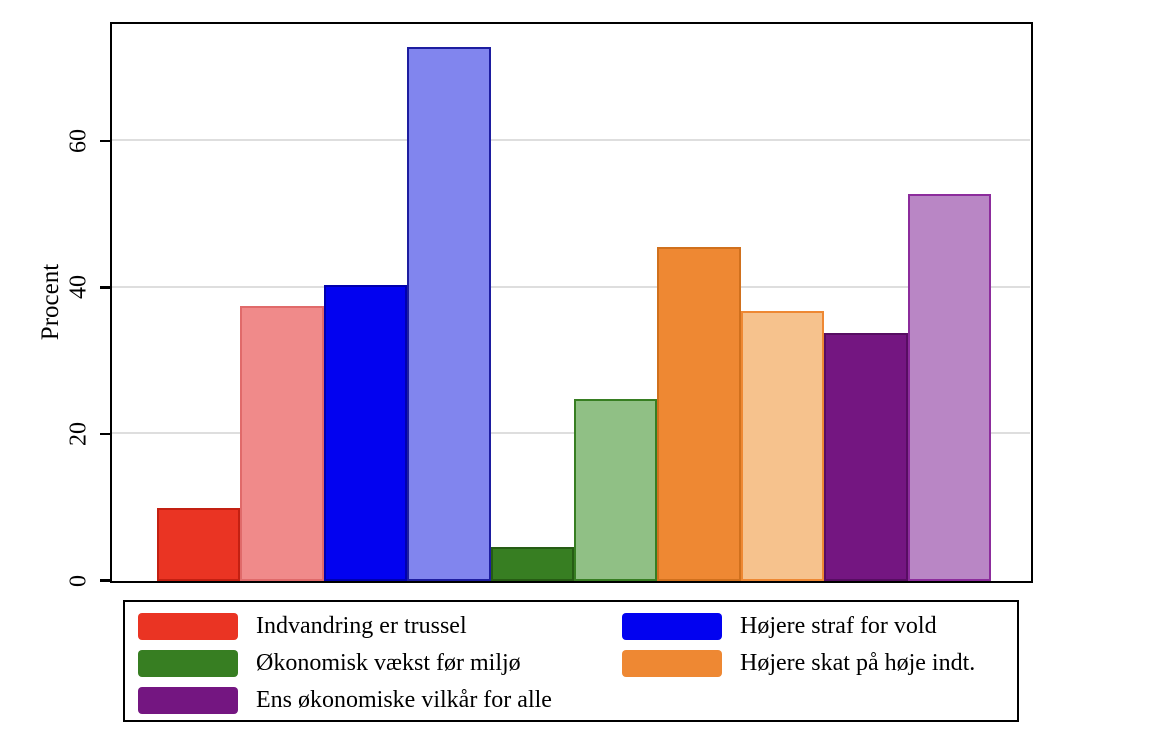  What do you see at coordinates (404, 700) in the screenshot?
I see `legend-label: Ens økonomiske vilkår for alle` at bounding box center [404, 700].